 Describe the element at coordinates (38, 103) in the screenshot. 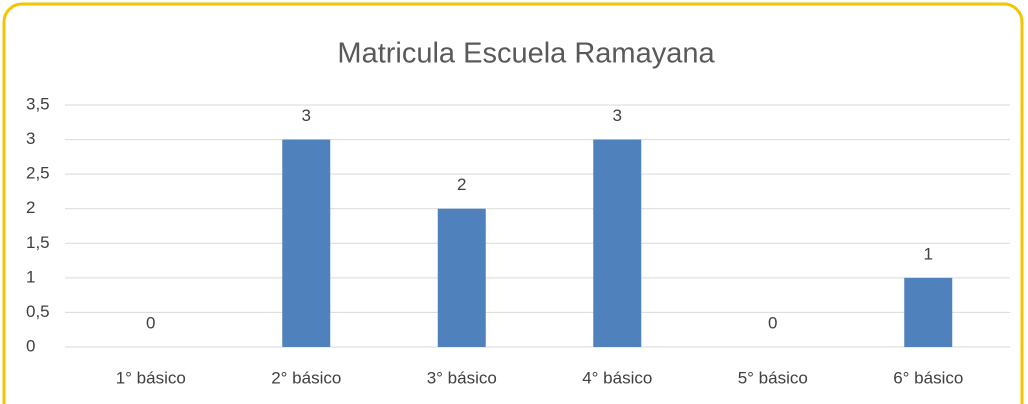

I see `y-tick-label: 3,5` at that location.